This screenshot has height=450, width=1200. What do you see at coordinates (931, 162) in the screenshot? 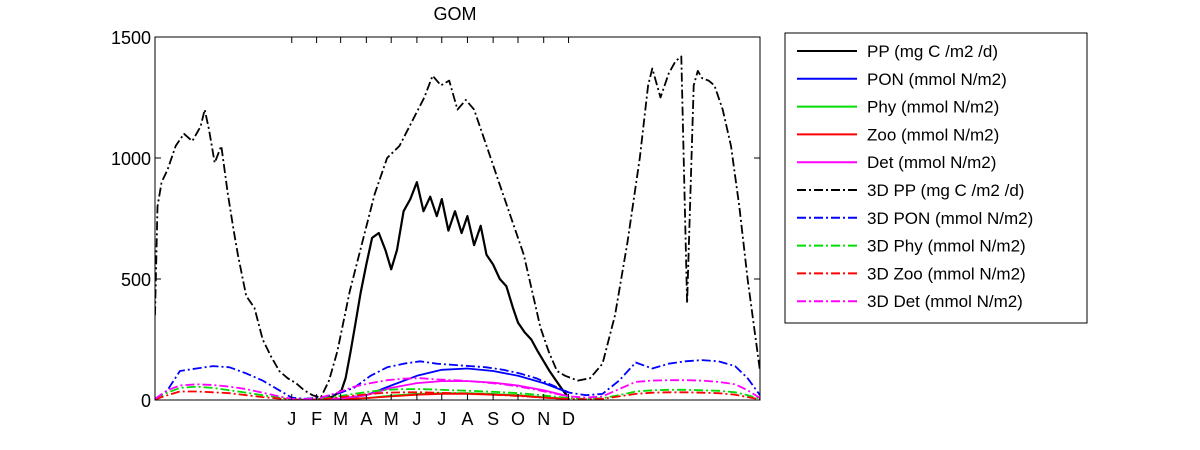
I see `legend-label-4: Det (mmol N/m2)` at bounding box center [931, 162].